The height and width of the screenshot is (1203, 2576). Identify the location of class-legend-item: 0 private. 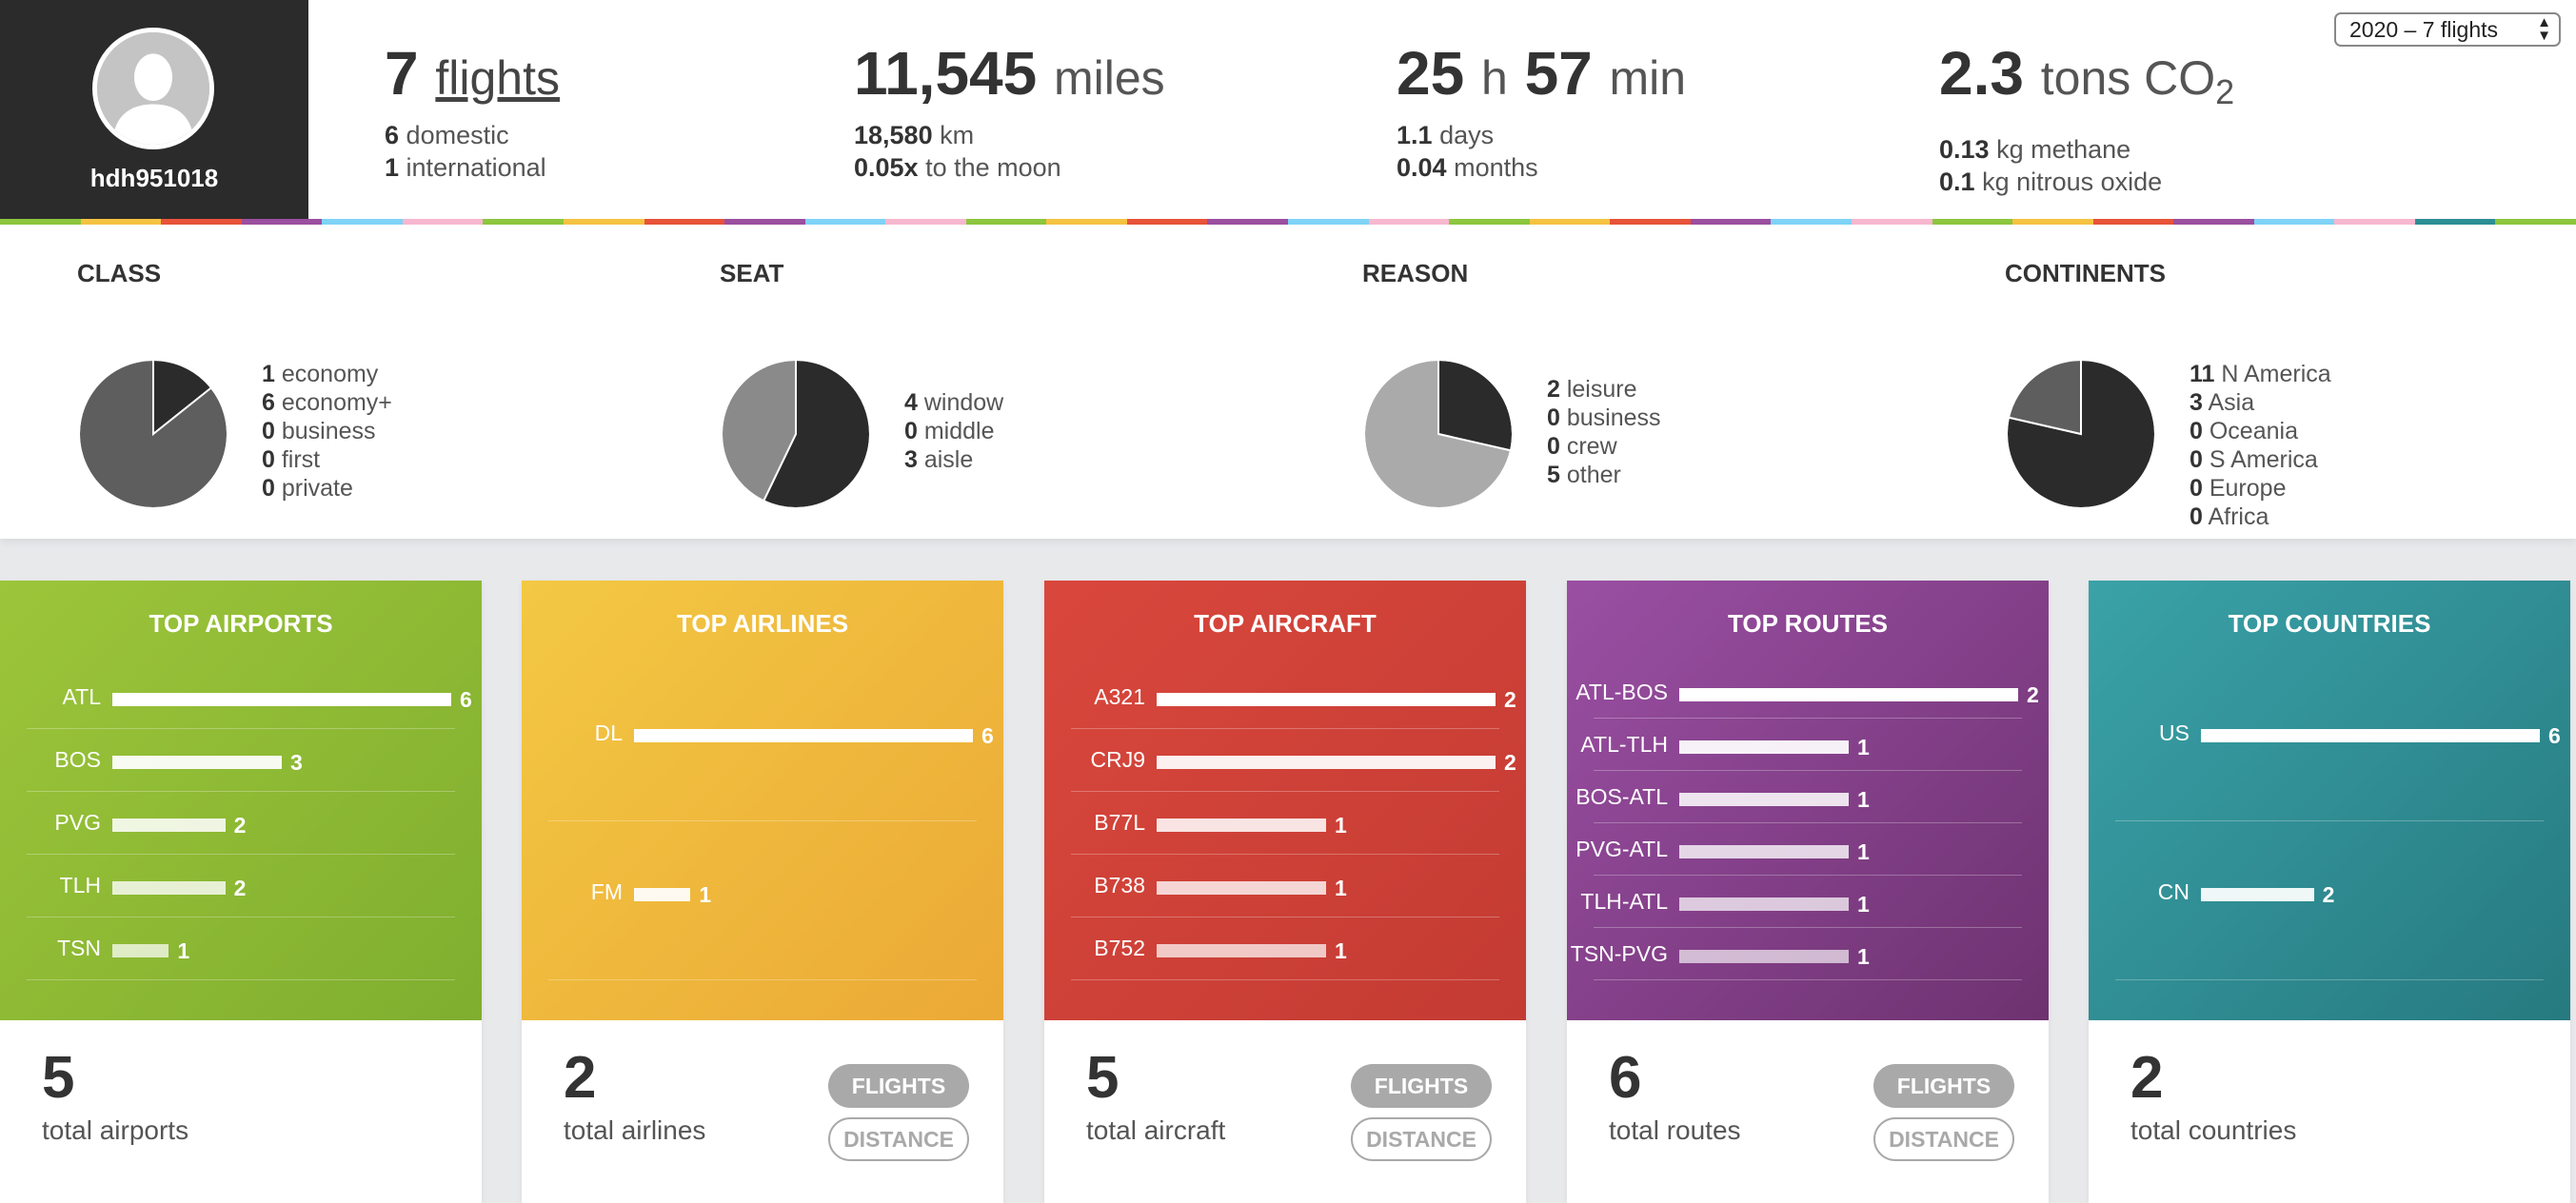
(307, 488).